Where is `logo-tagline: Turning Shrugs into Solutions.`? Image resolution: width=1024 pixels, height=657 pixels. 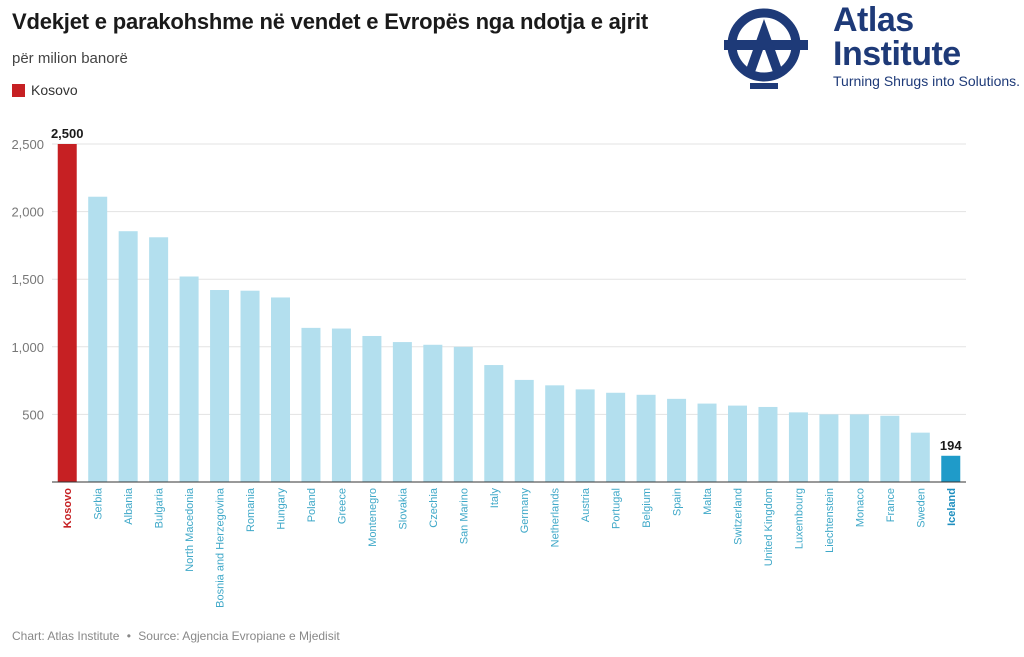
logo-tagline: Turning Shrugs into Solutions. is located at coordinates (927, 81).